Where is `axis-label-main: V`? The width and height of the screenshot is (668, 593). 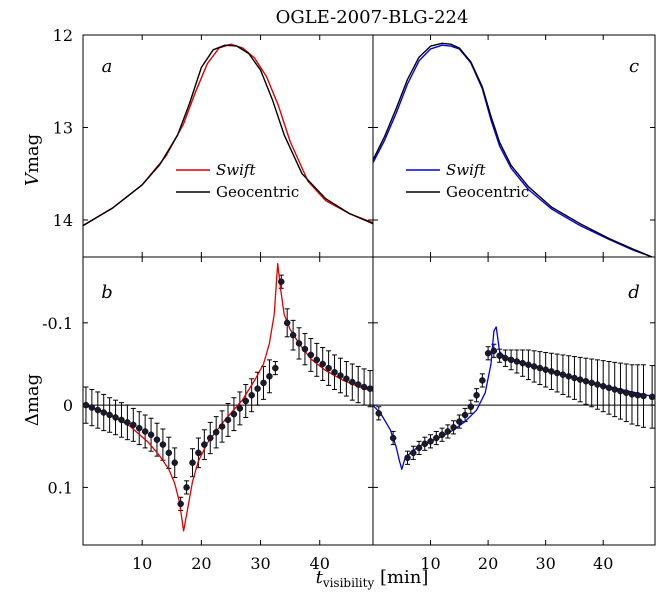 axis-label-main: V is located at coordinates (32, 178).